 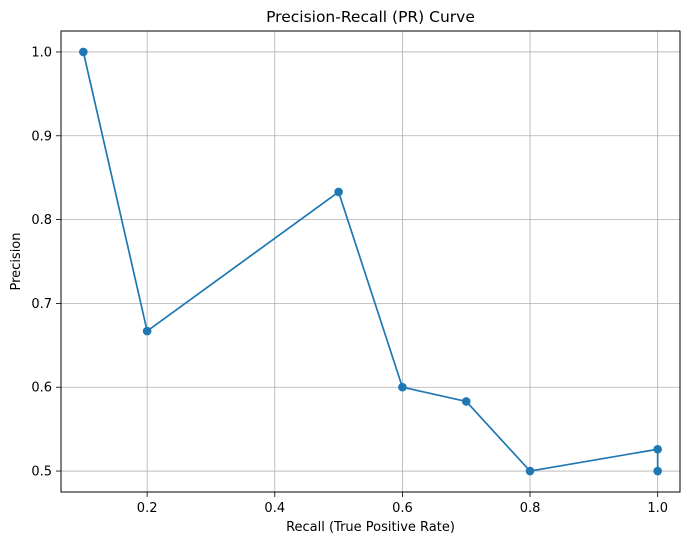 What do you see at coordinates (147, 508) in the screenshot?
I see `x-tick-label: 0.2` at bounding box center [147, 508].